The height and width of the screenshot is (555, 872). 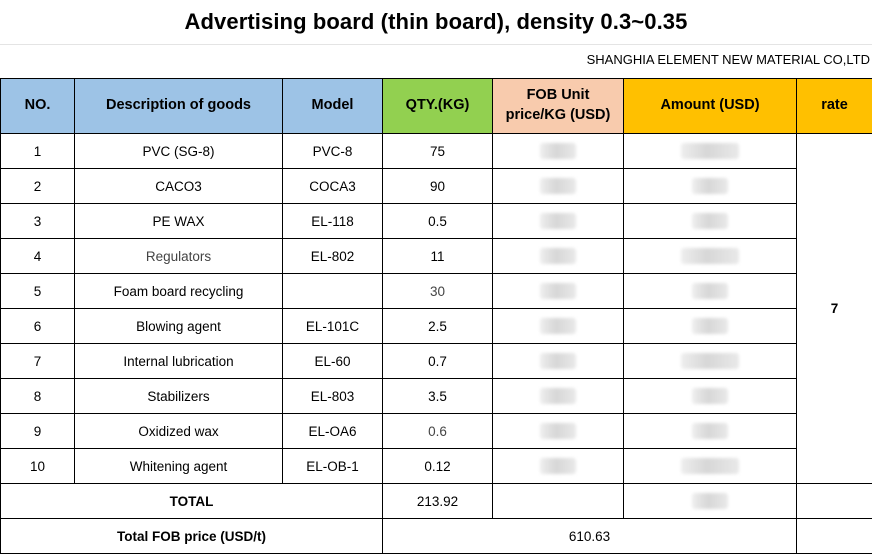 I want to click on header-amount: Amount (USD), so click(x=710, y=106).